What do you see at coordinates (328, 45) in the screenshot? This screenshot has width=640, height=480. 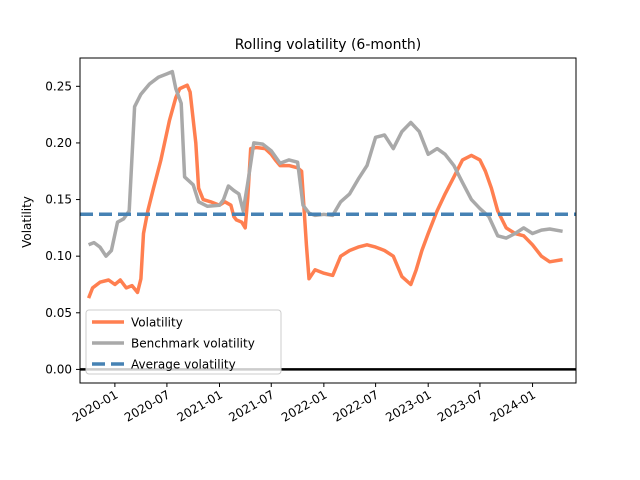 I see `chart-title: Rolling volatility (6-month)` at bounding box center [328, 45].